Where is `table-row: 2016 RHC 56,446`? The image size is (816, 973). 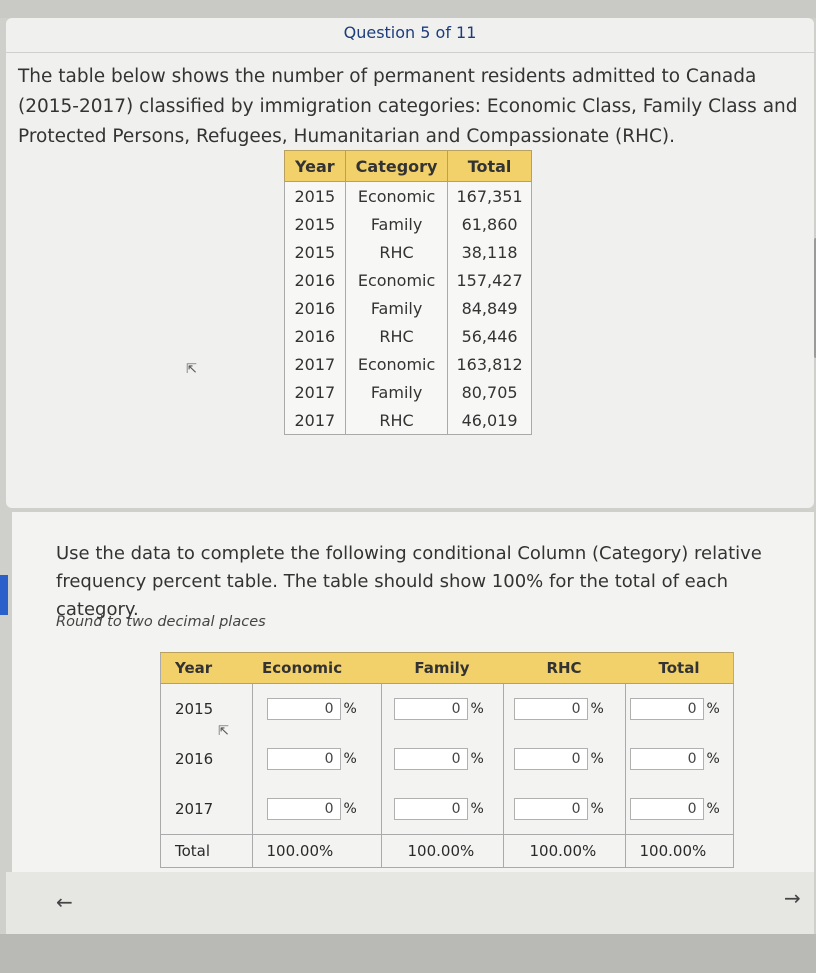
table-row: 2016 RHC 56,446 is located at coordinates (408, 336).